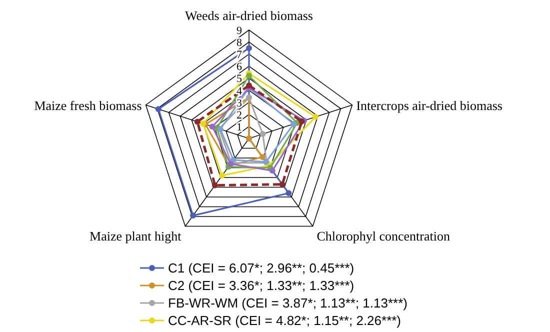  I want to click on y-tick-label: 5, so click(239, 79).